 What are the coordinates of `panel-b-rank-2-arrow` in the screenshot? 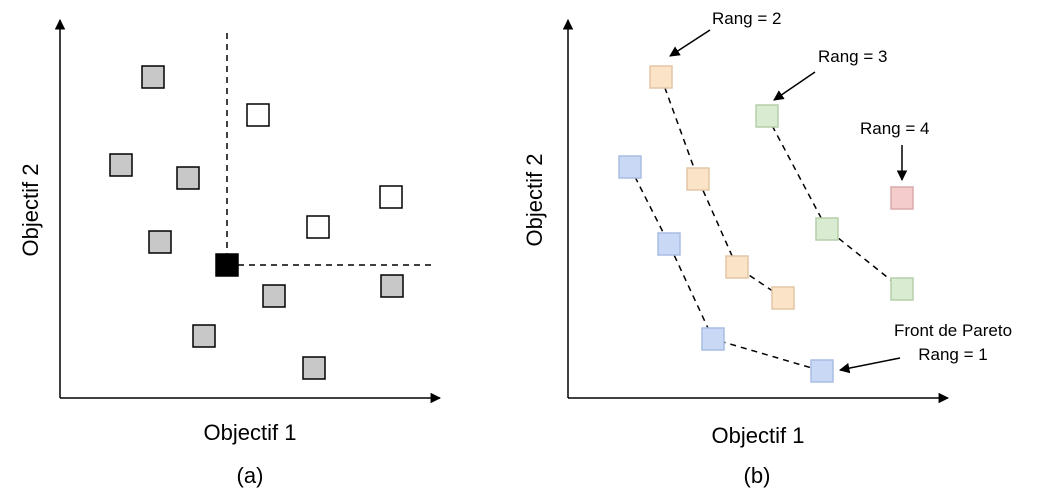 It's located at (690, 43).